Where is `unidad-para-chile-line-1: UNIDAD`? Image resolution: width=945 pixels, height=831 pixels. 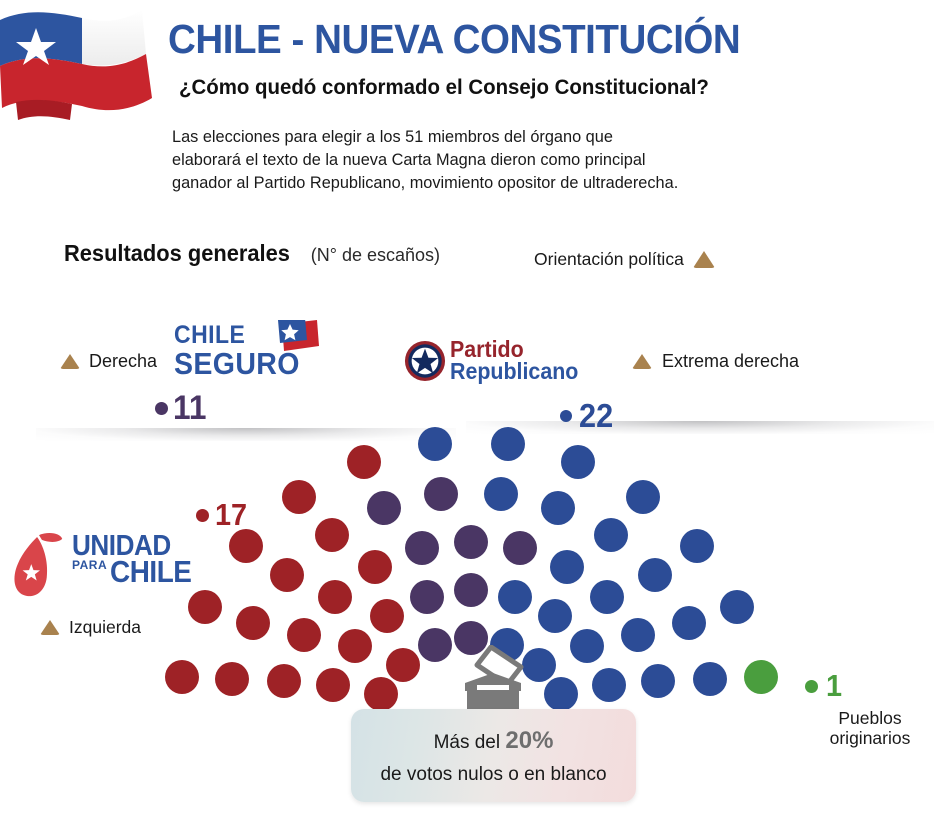
unidad-para-chile-line-1: UNIDAD is located at coordinates (121, 546).